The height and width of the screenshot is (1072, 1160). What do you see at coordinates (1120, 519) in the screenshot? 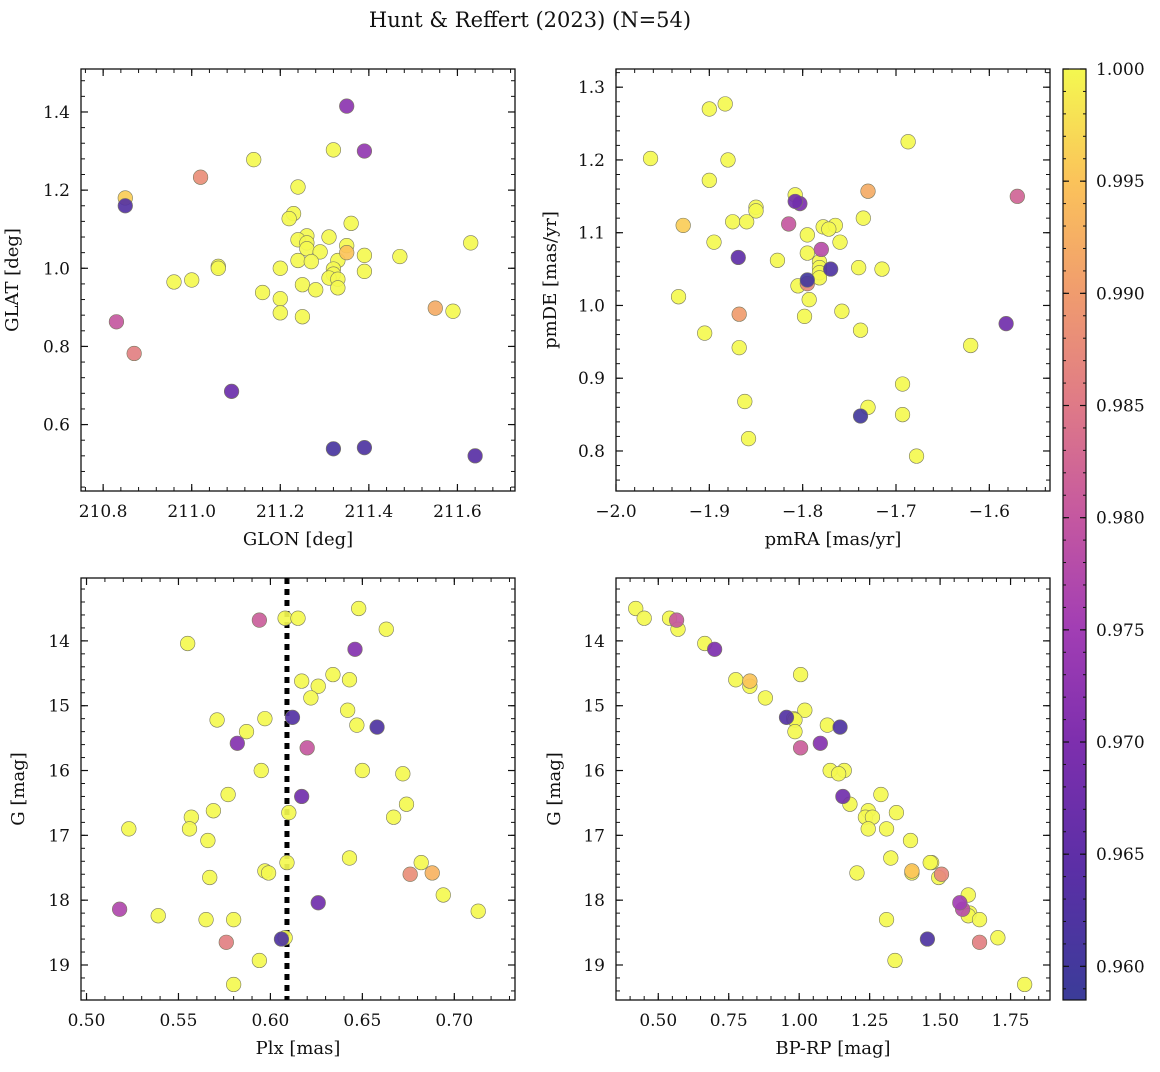
I see `colorbar-tick-label: 0.980` at bounding box center [1120, 519].